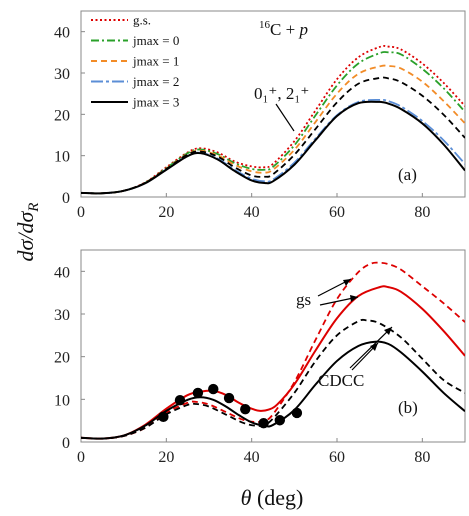 The image size is (469, 516). Describe the element at coordinates (155, 40) in the screenshot. I see `legend-label-1: jmax = 0` at that location.